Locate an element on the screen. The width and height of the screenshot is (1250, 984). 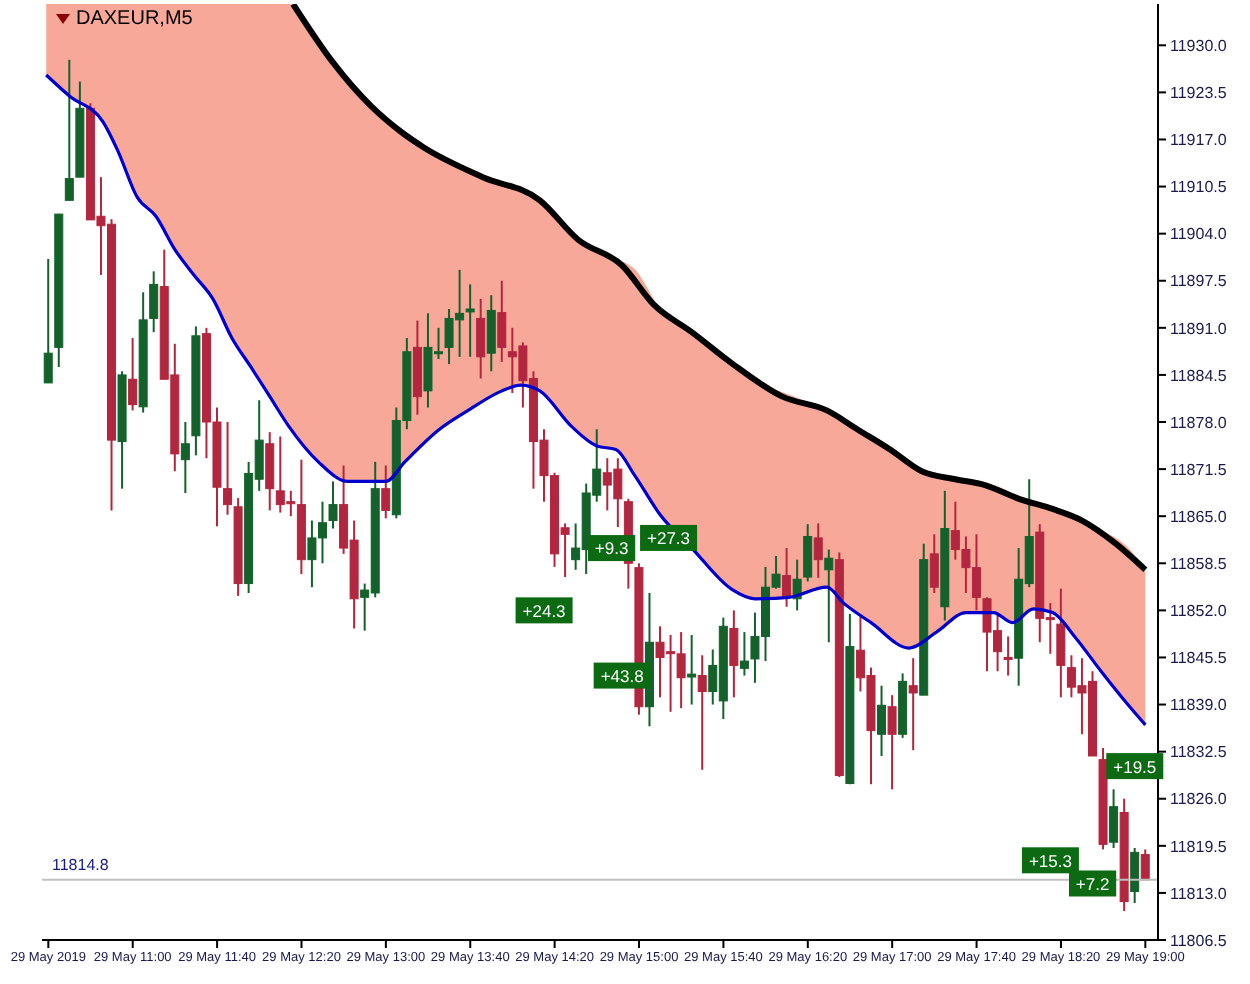
annotation: +43.8 is located at coordinates (622, 675).